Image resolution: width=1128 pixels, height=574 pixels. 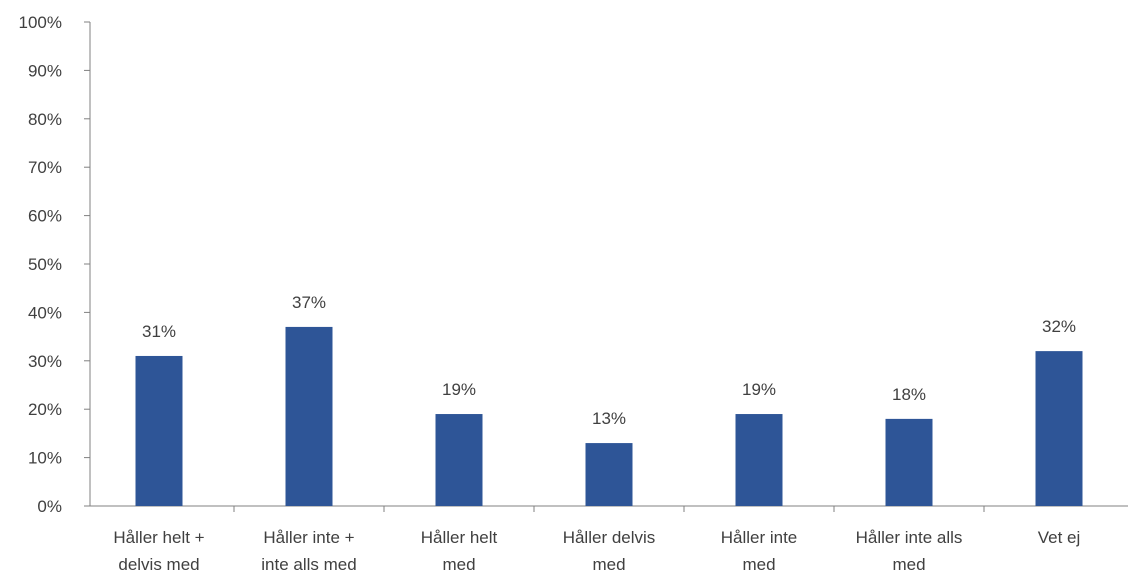 I want to click on y-tick-label: 80%, so click(x=45, y=119).